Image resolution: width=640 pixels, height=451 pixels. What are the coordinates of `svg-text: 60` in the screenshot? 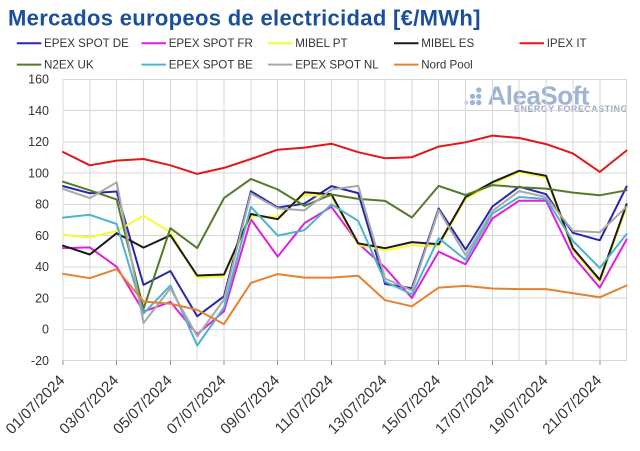 It's located at (42, 236).